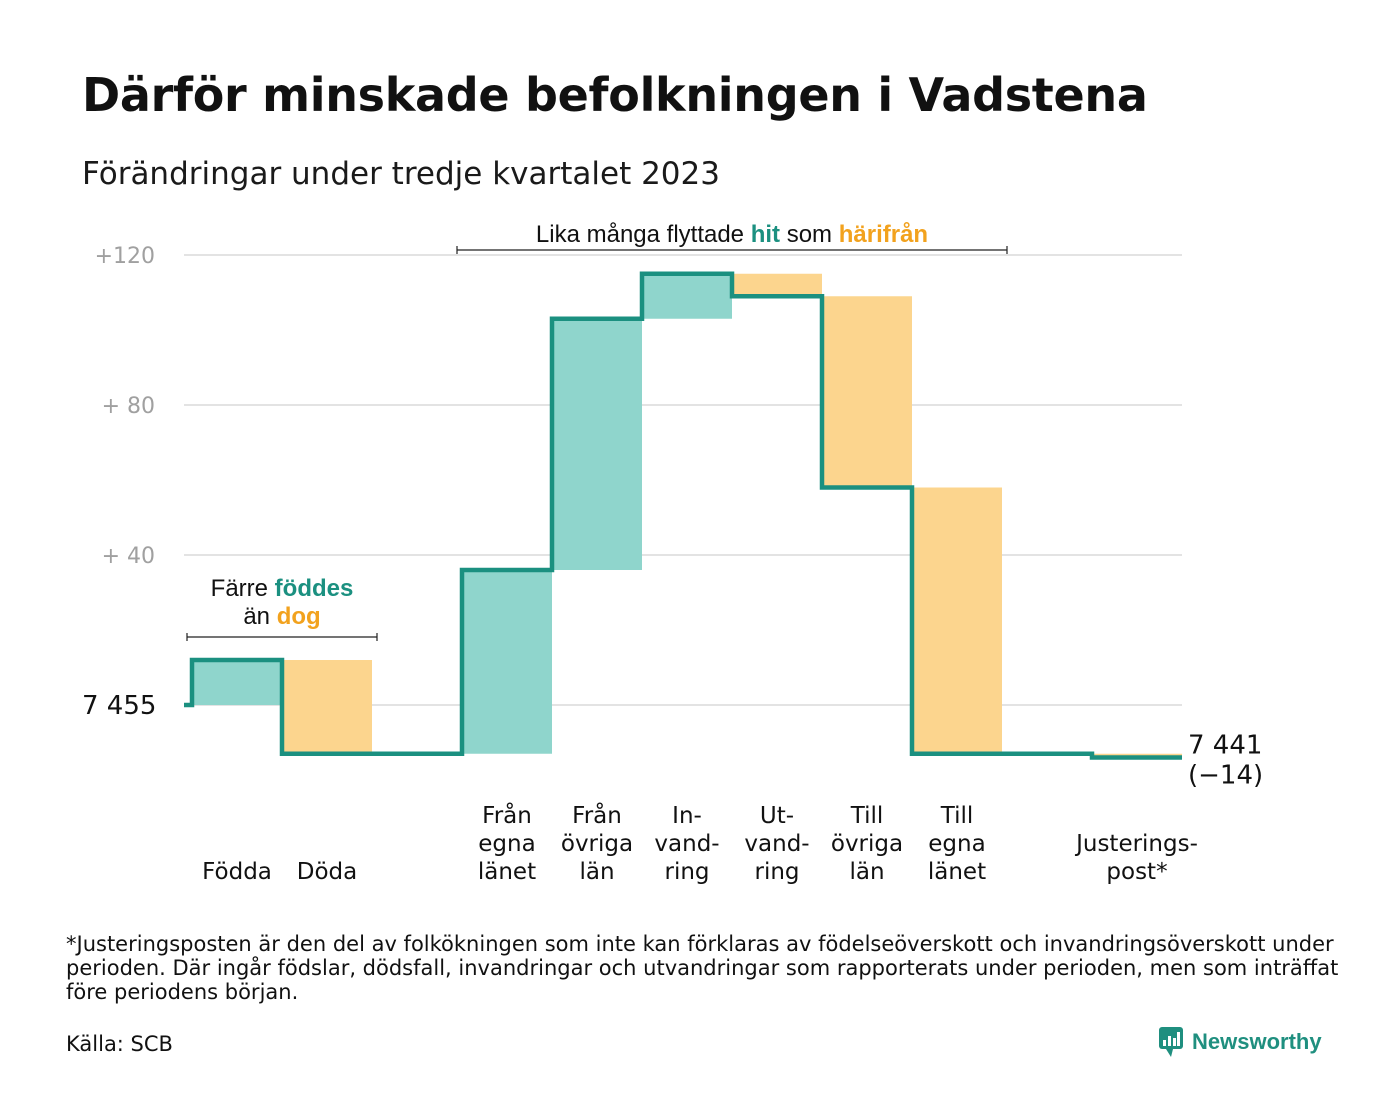 This screenshot has height=1120, width=1400. I want to click on end-value-label: 7 441, so click(1225, 746).